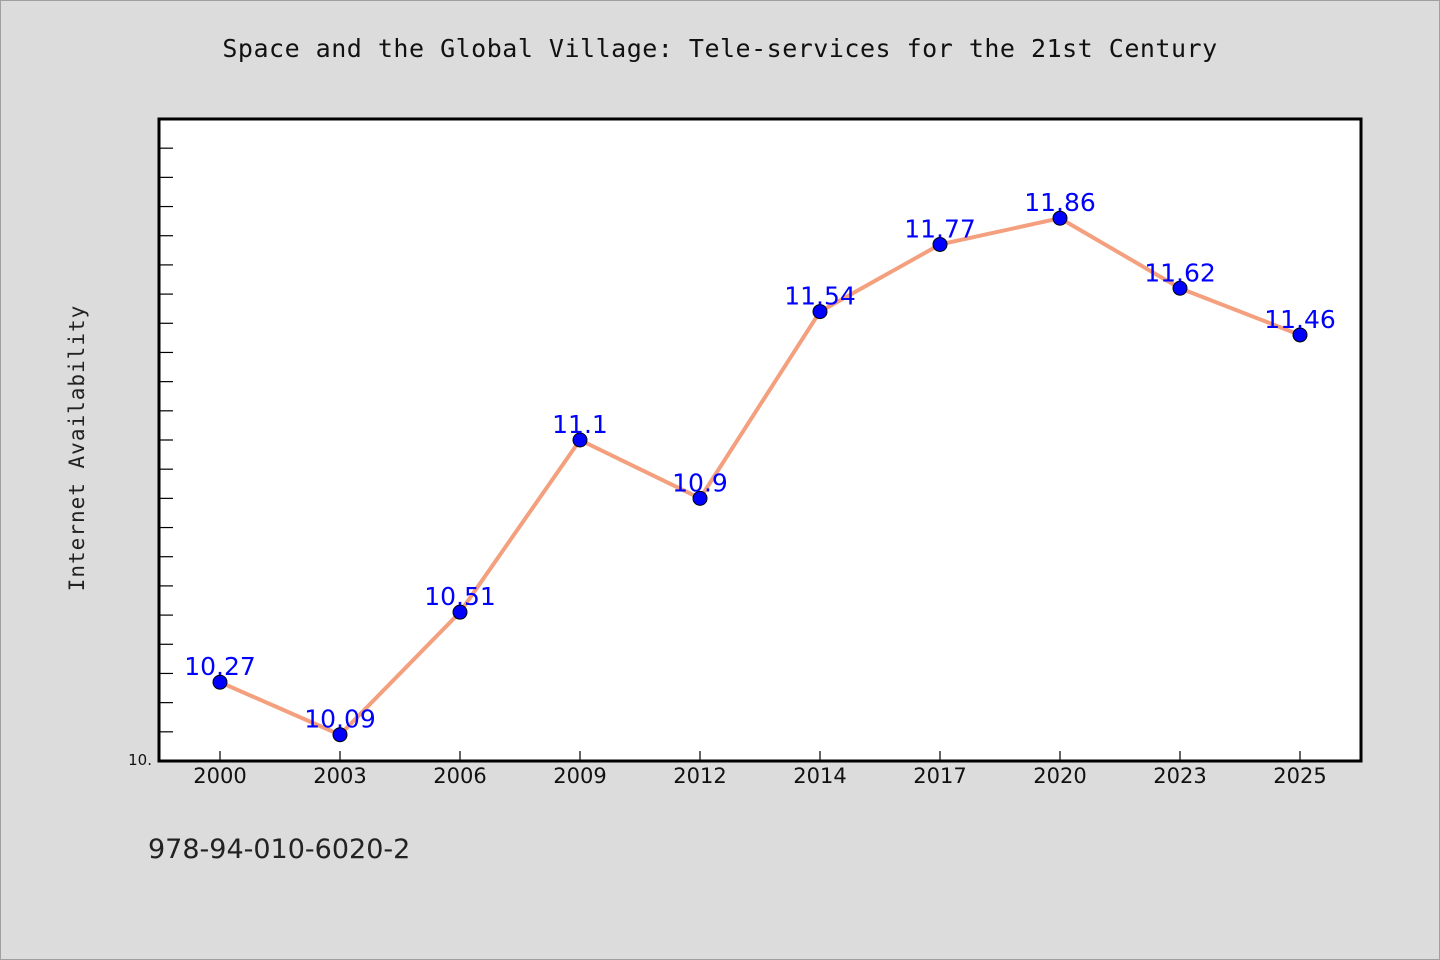 This screenshot has height=960, width=1440. What do you see at coordinates (140, 760) in the screenshot?
I see `y-tick-label: 10.` at bounding box center [140, 760].